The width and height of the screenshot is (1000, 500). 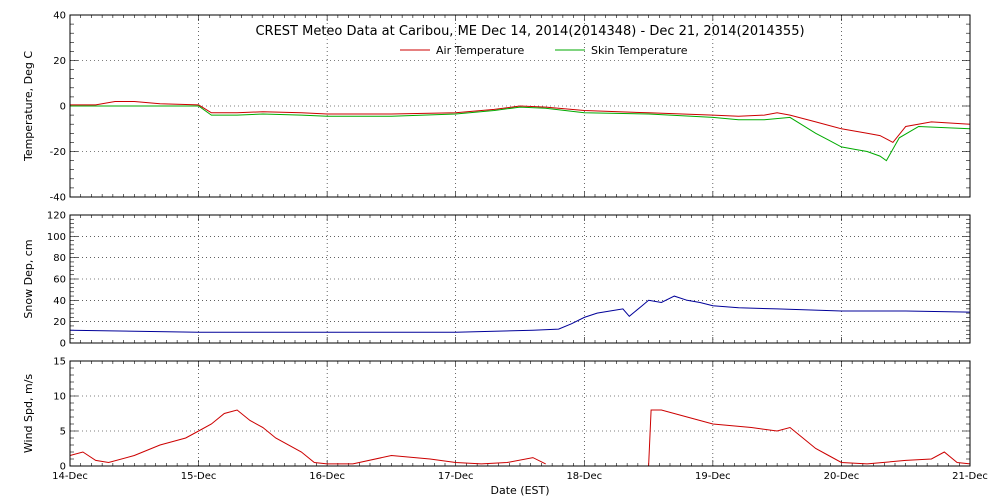 What do you see at coordinates (519, 490) in the screenshot?
I see `x-axis-title: Date (EST)` at bounding box center [519, 490].